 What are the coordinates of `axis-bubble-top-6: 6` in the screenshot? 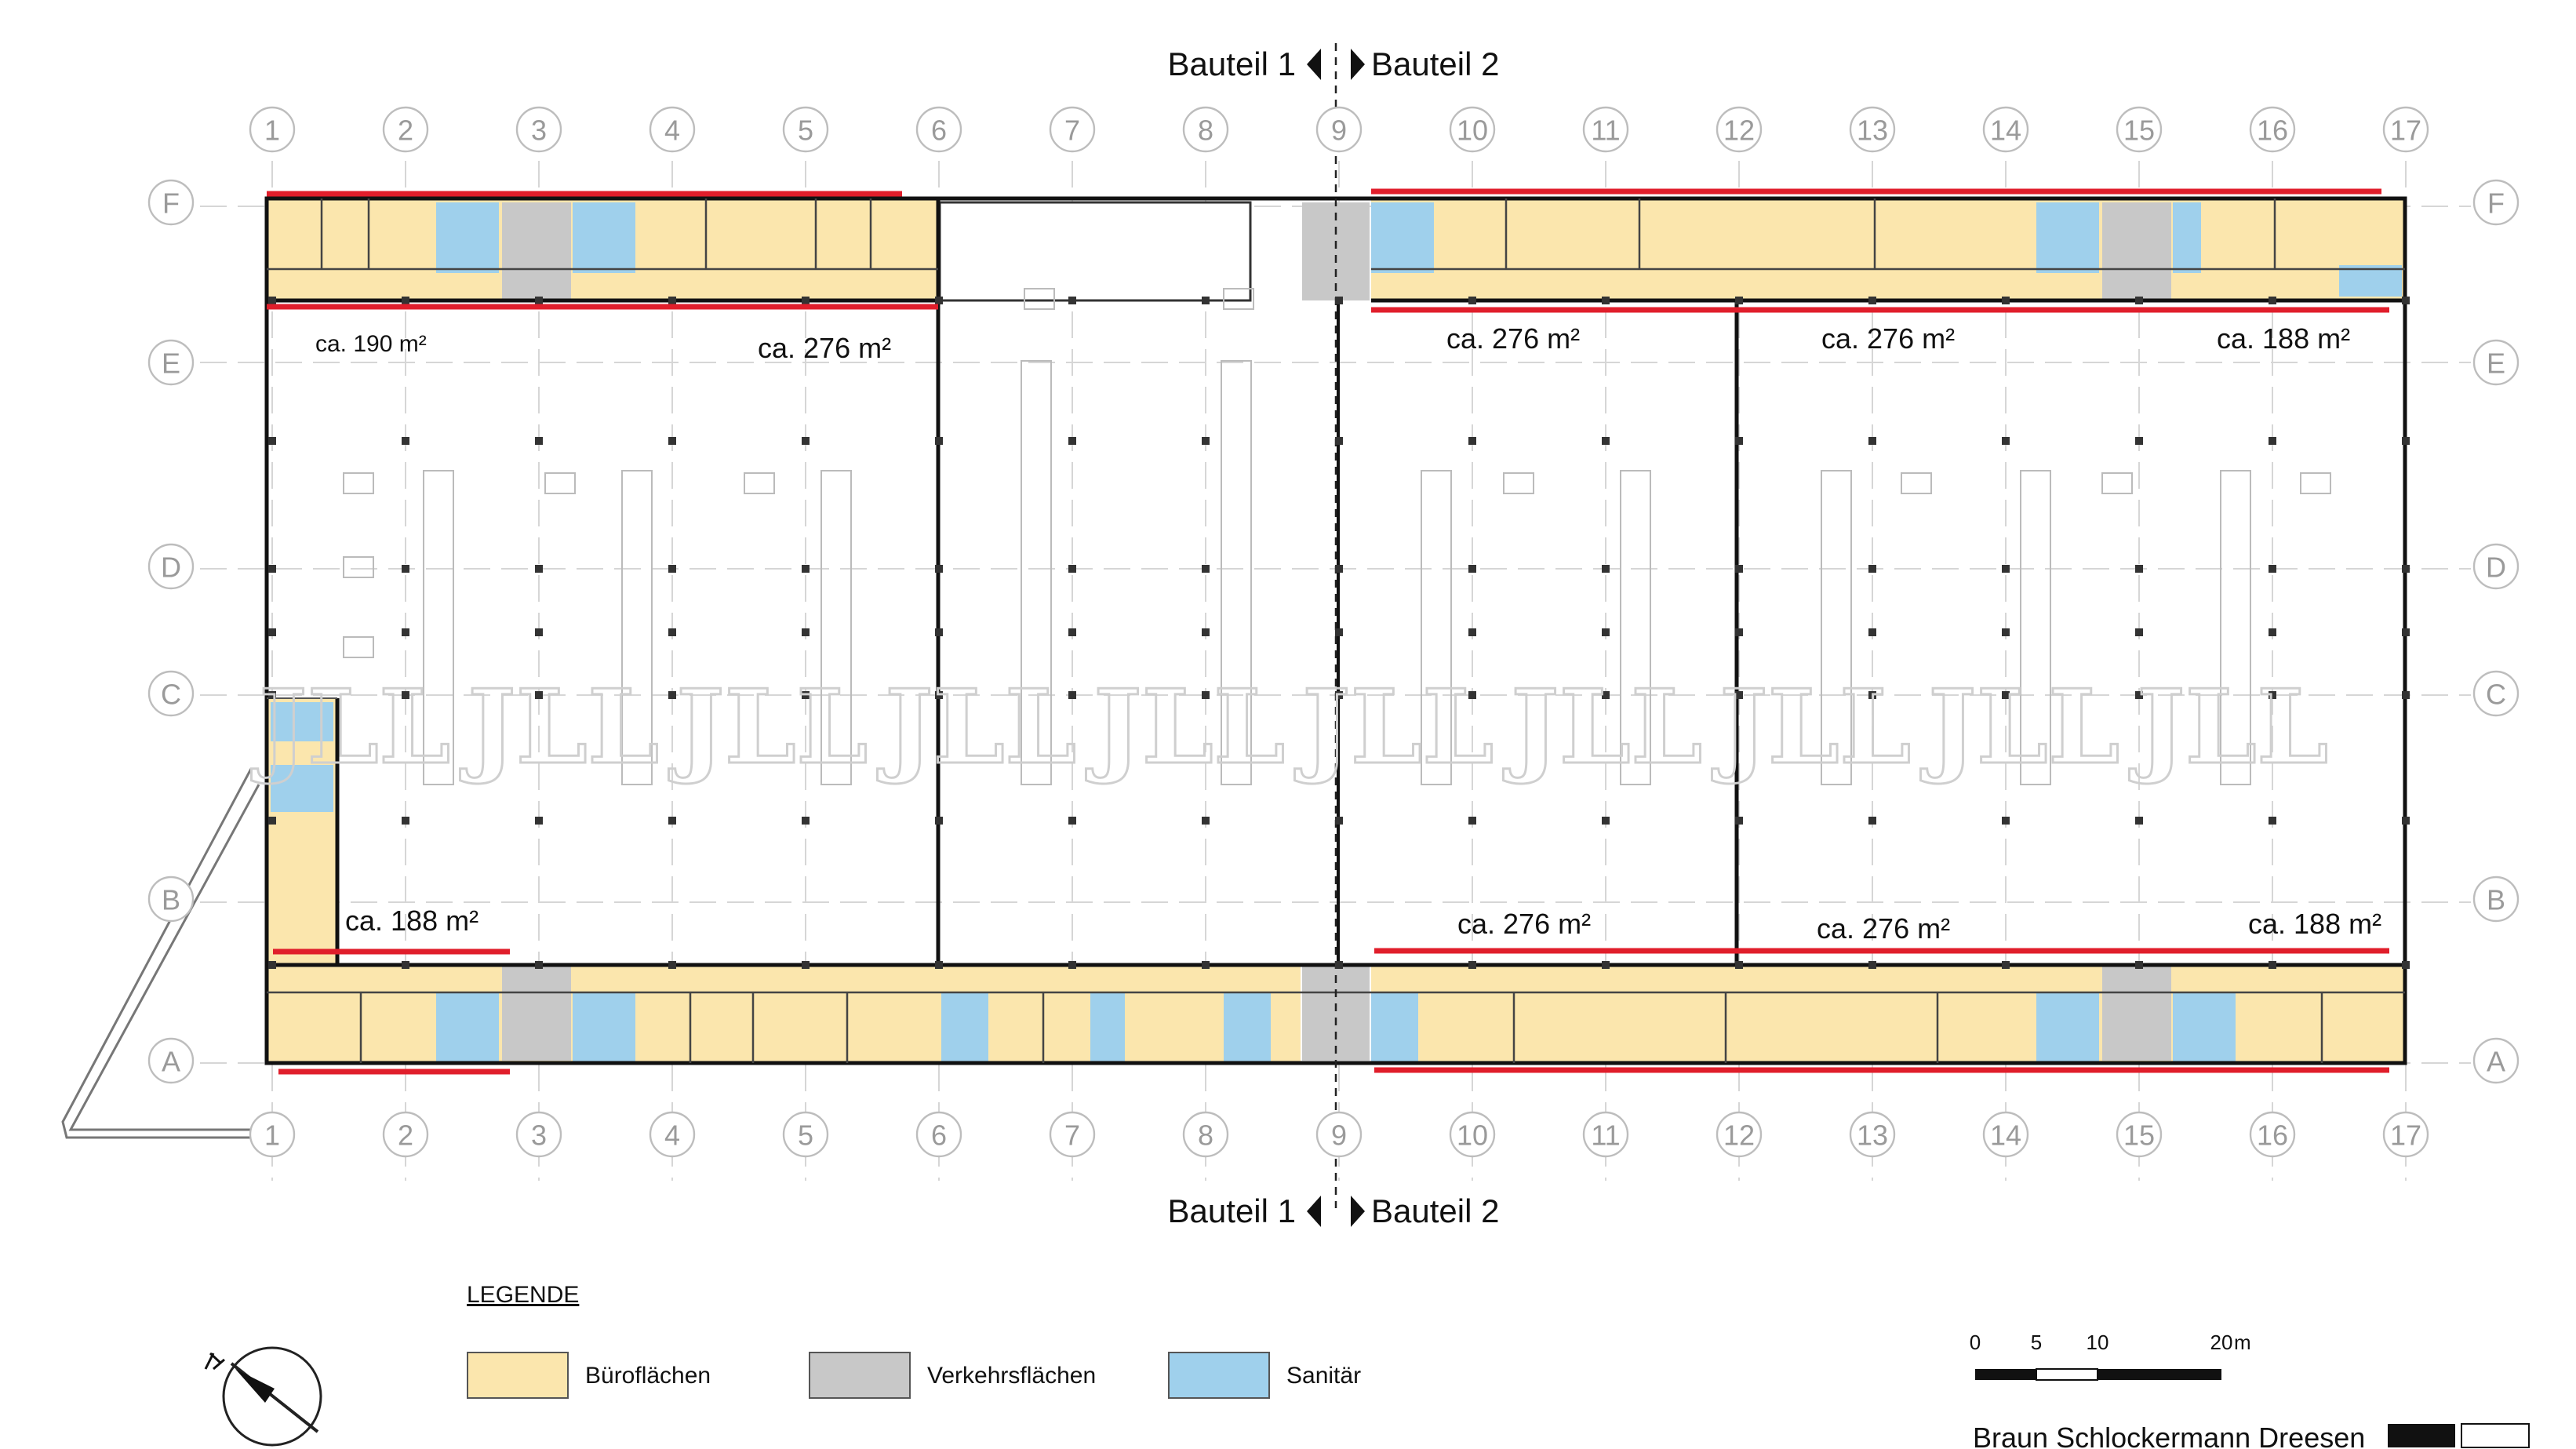 It's located at (938, 129).